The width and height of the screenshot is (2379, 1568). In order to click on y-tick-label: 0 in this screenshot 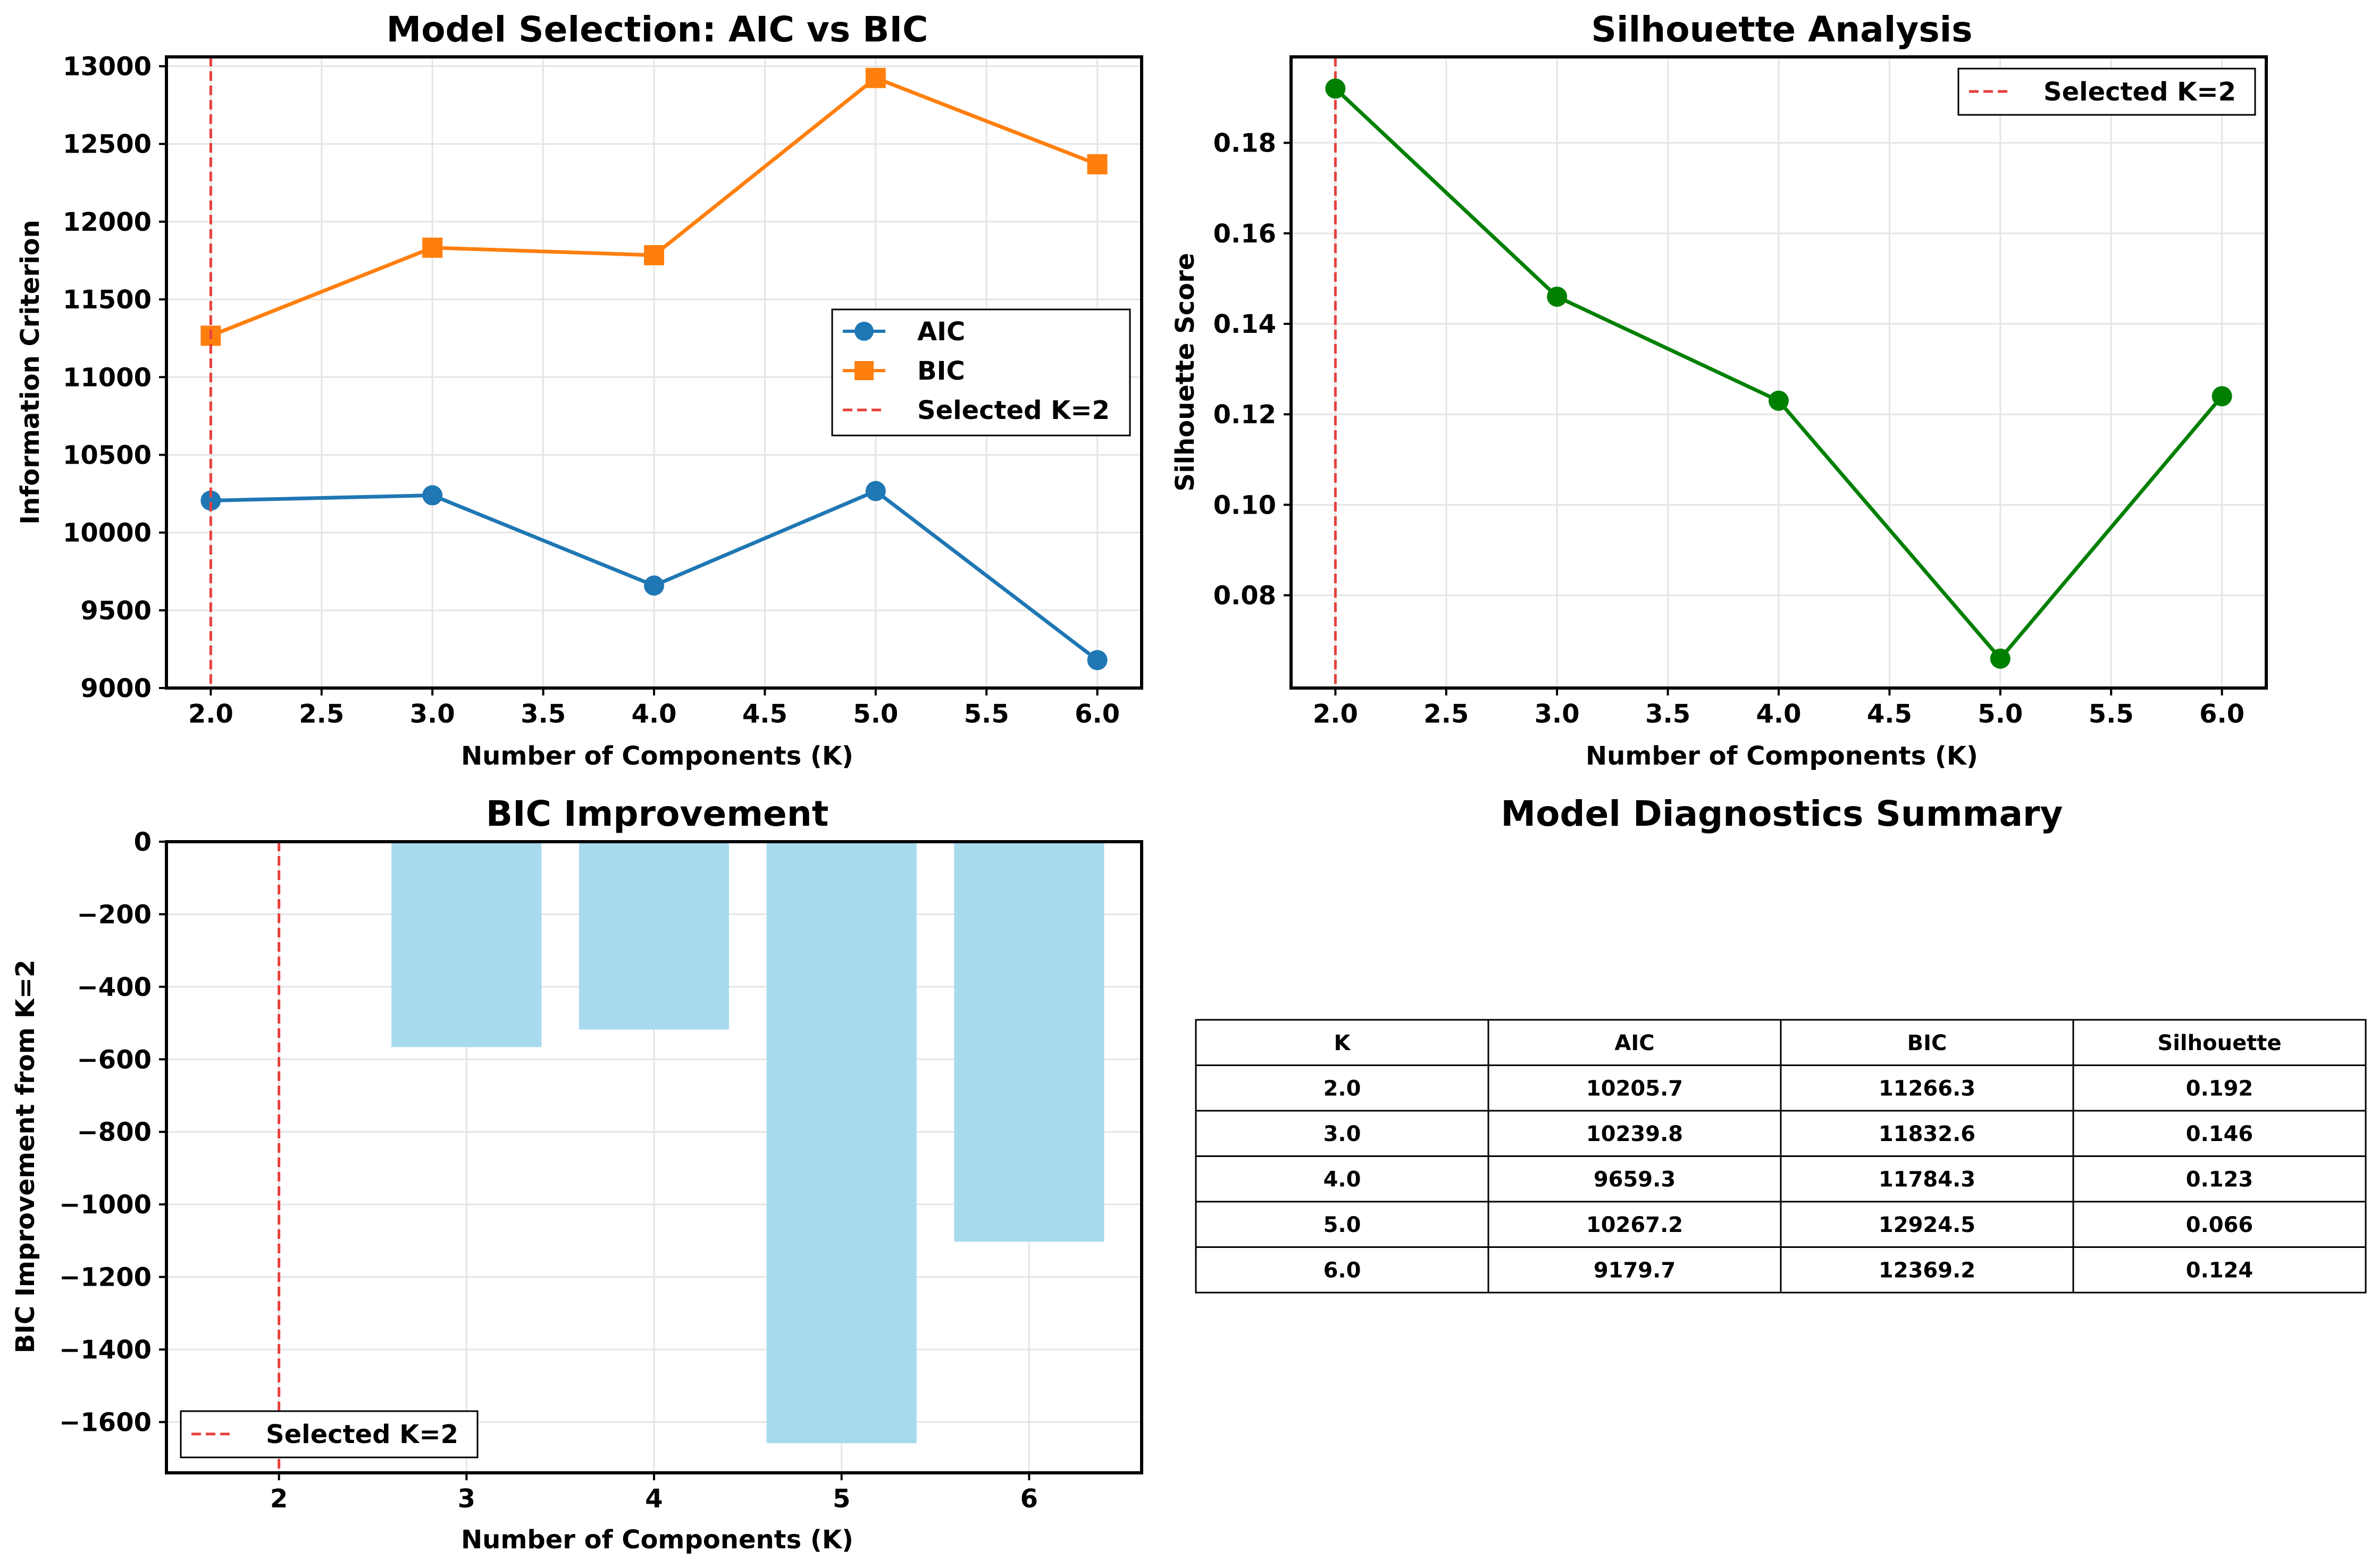, I will do `click(143, 842)`.